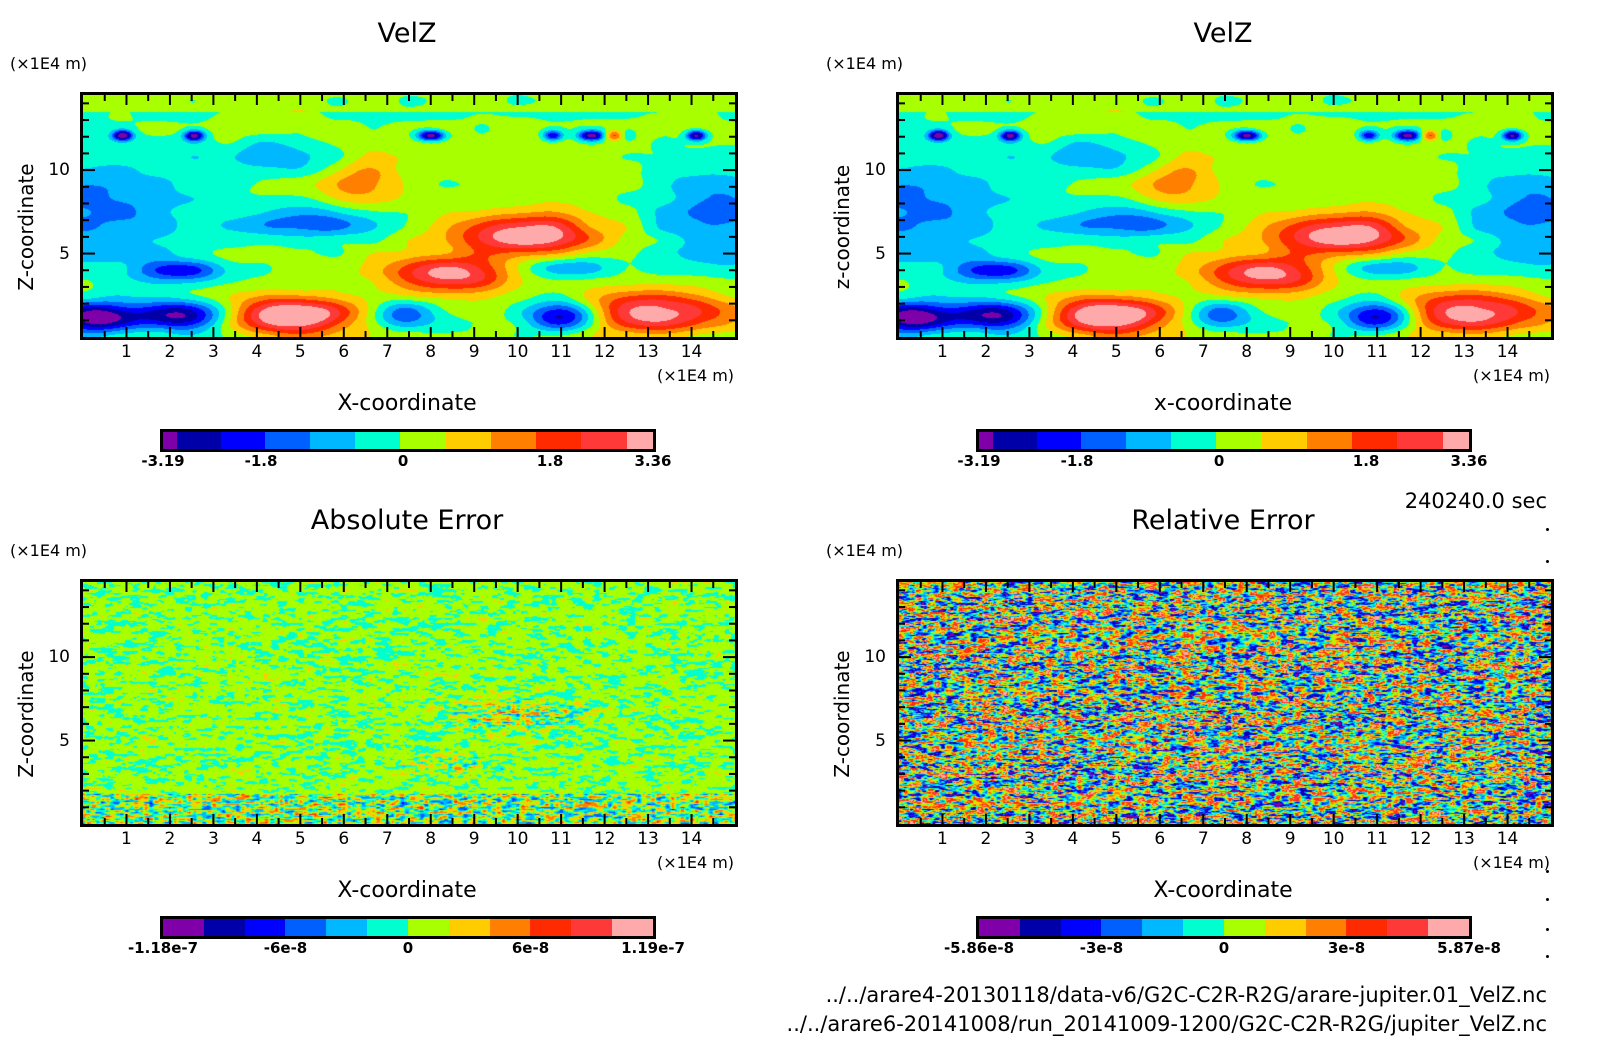 The width and height of the screenshot is (1604, 1054). Describe the element at coordinates (300, 839) in the screenshot. I see `x-tick-label: 5` at that location.